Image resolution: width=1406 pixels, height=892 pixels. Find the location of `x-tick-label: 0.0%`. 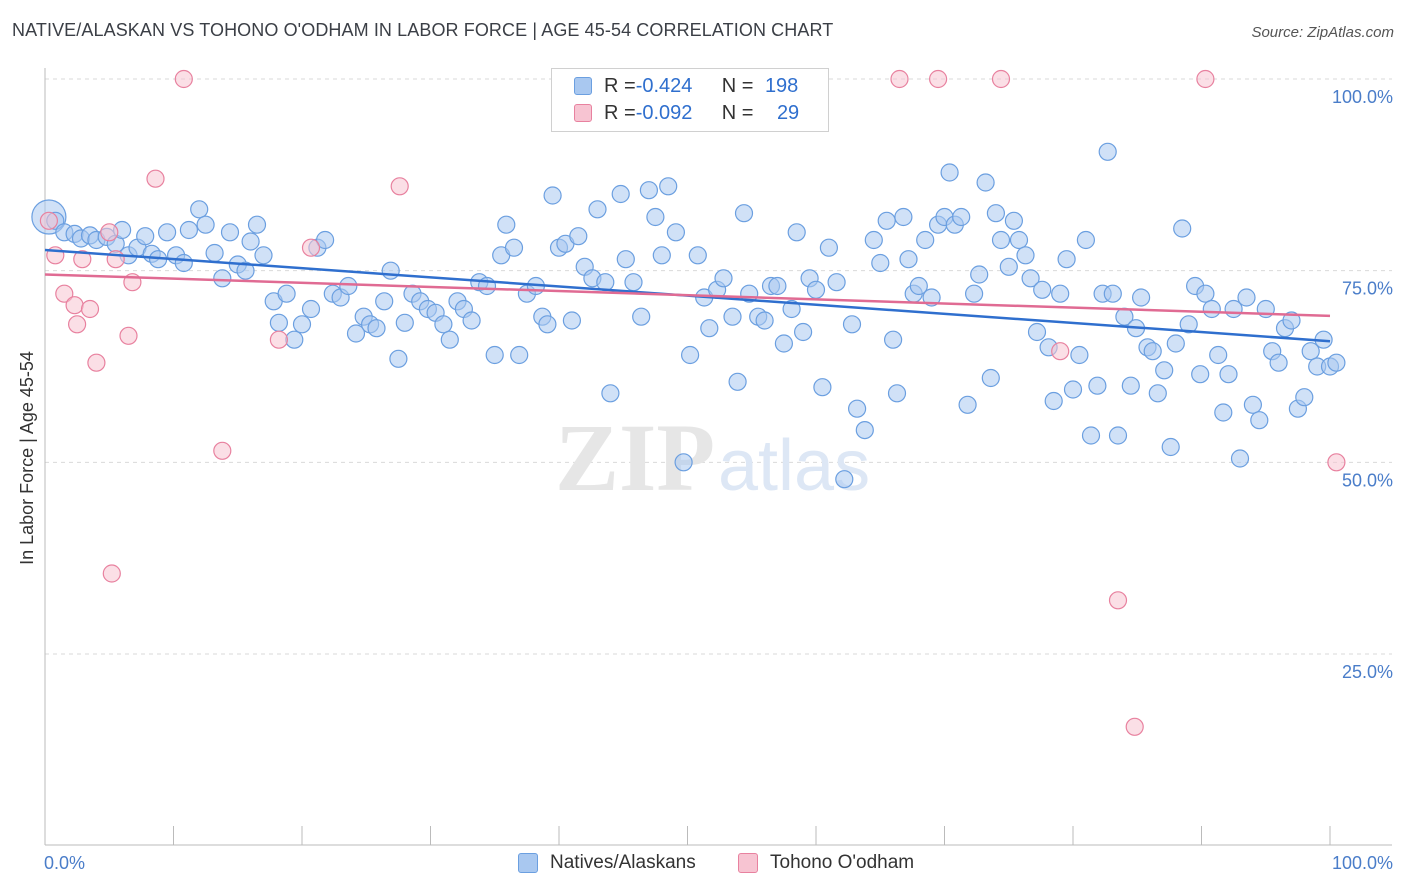

x-tick-label: 0.0% is located at coordinates (64, 863).